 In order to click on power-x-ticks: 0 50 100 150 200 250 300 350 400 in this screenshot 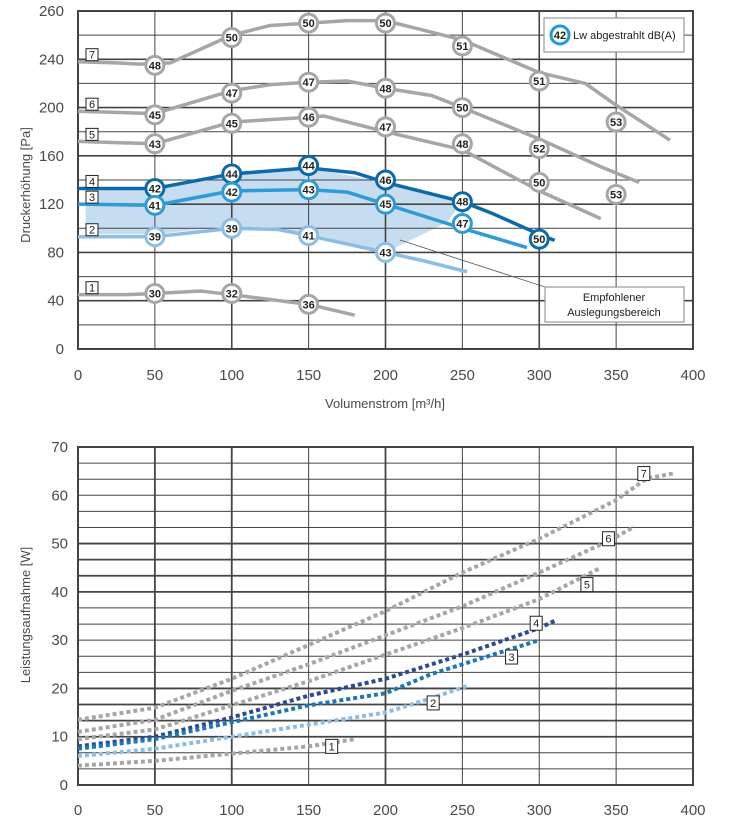, I will do `click(390, 810)`.